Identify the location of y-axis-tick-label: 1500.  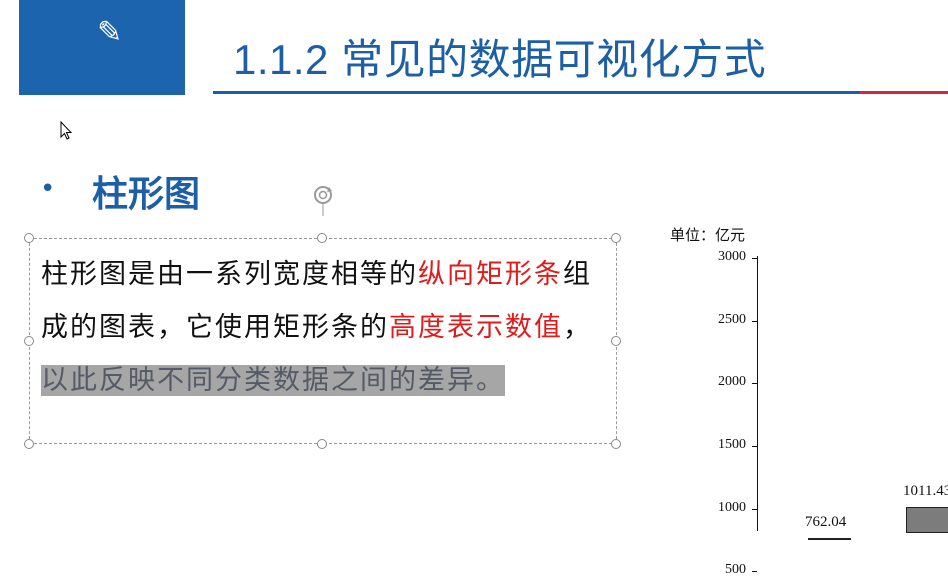
(732, 444).